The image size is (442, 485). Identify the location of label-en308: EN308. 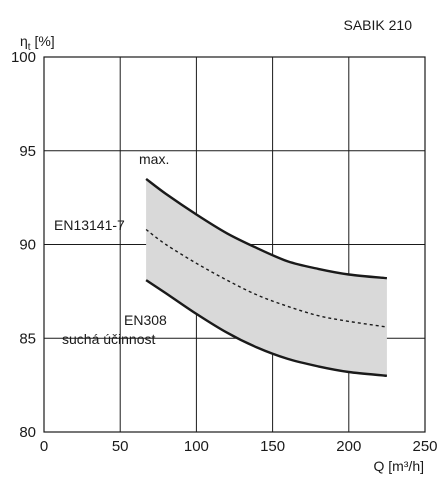
(145, 320).